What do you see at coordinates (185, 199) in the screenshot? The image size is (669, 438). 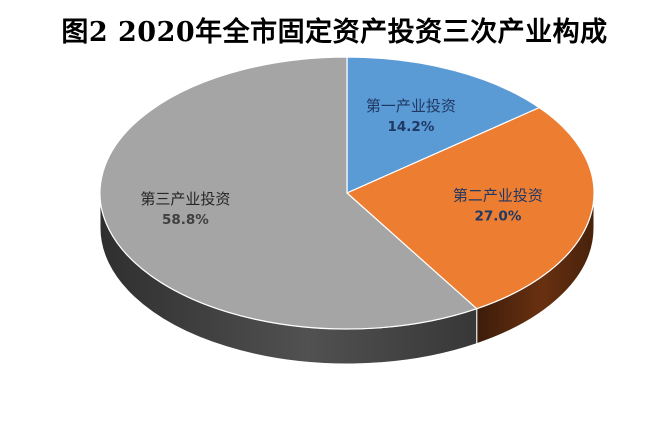 I see `slice-label-tertiary: 第三产业投资` at bounding box center [185, 199].